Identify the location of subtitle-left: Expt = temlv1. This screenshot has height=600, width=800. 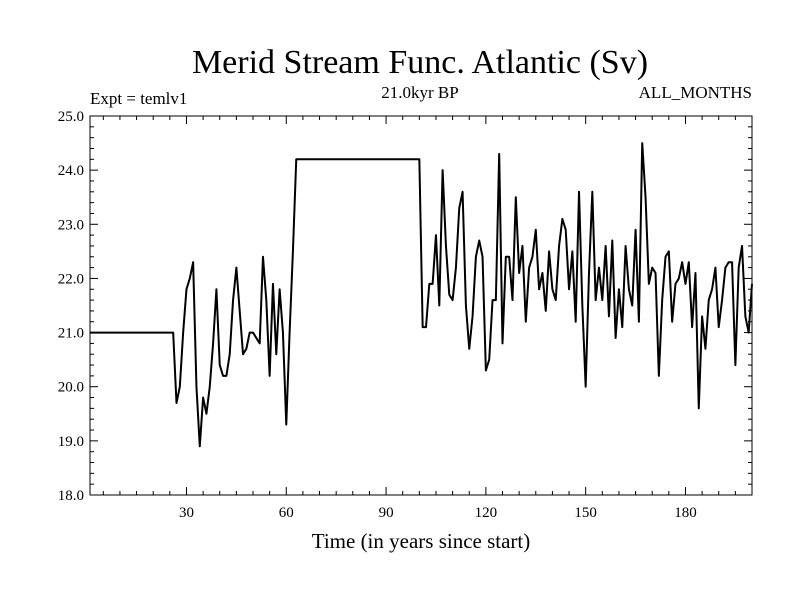
(138, 98).